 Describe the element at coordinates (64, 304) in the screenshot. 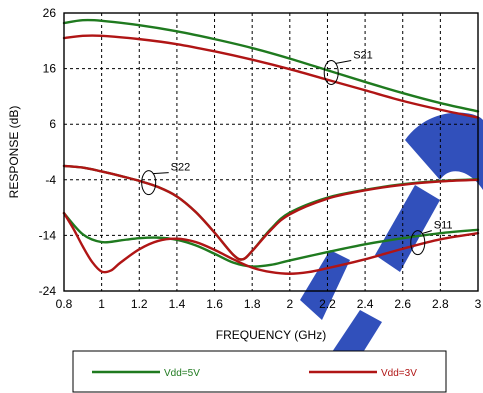

I see `x-tick-label: 0.8` at that location.